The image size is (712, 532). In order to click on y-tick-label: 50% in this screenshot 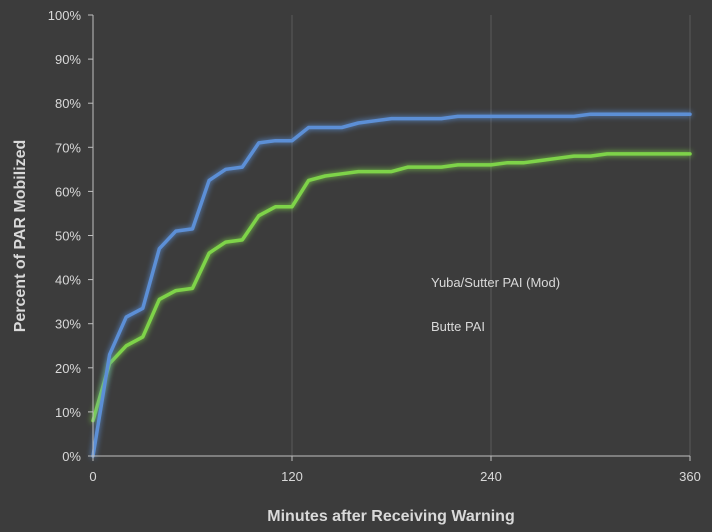, I will do `click(68, 236)`.